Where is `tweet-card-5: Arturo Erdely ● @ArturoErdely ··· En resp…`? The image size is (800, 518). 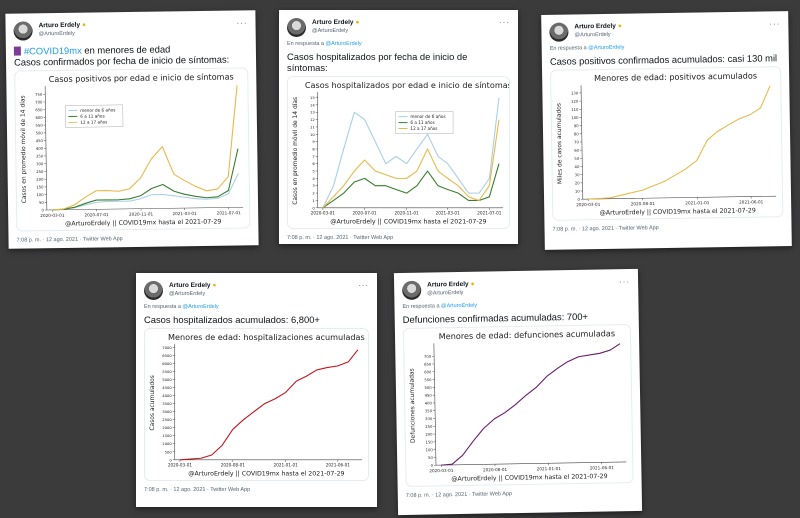 tweet-card-5: Arturo Erdely ● @ArturoErdely ··· En resp… is located at coordinates (518, 392).